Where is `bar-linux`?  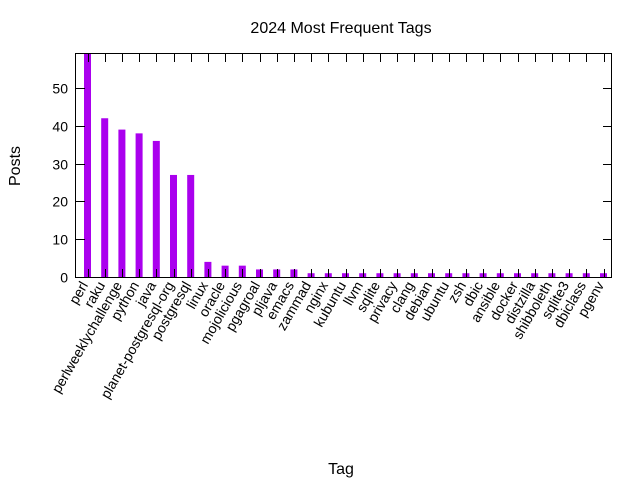
bar-linux is located at coordinates (208, 269).